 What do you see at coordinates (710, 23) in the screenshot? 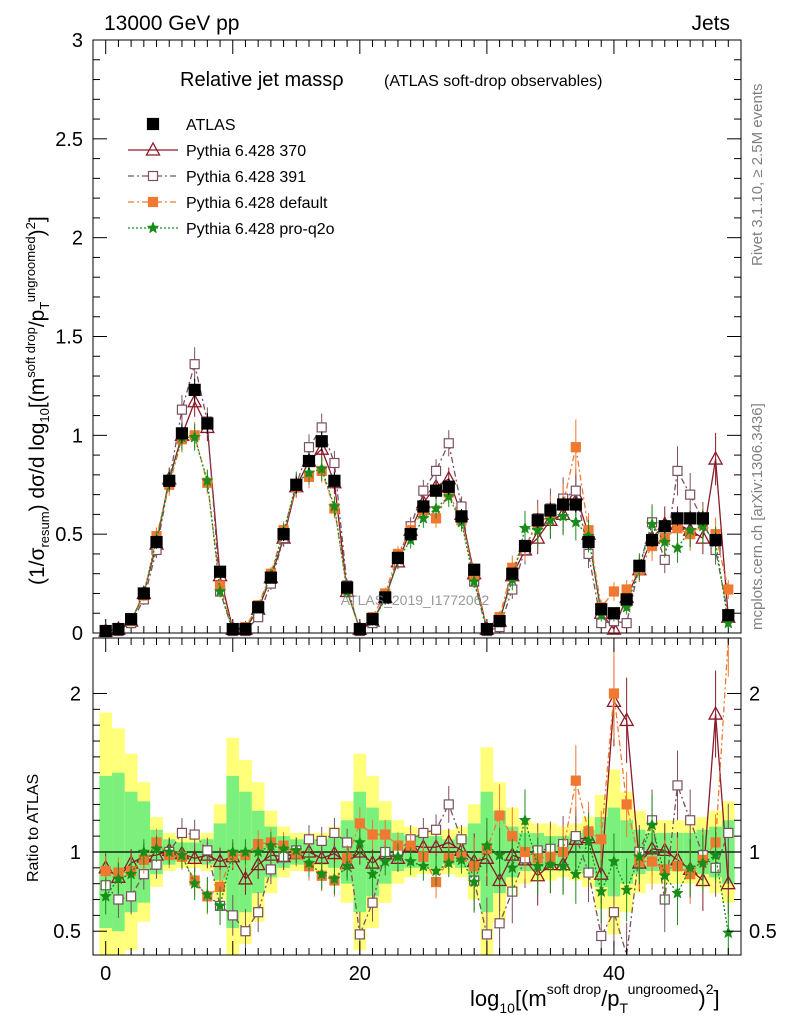
I see `category-label: Jets` at bounding box center [710, 23].